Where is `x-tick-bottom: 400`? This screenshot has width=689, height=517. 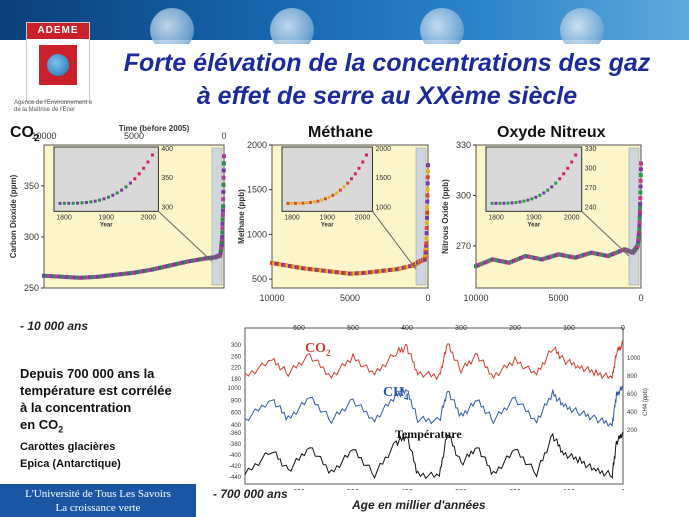
x-tick-bottom: 400 is located at coordinates (407, 489).